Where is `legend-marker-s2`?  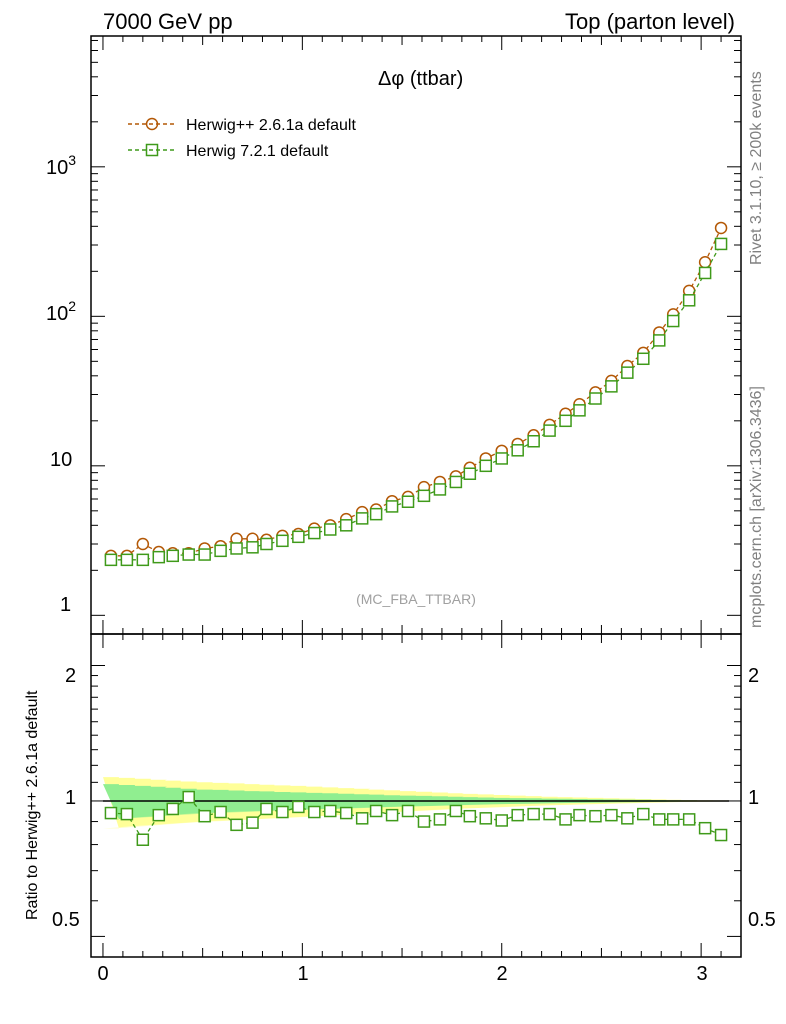 legend-marker-s2 is located at coordinates (152, 150).